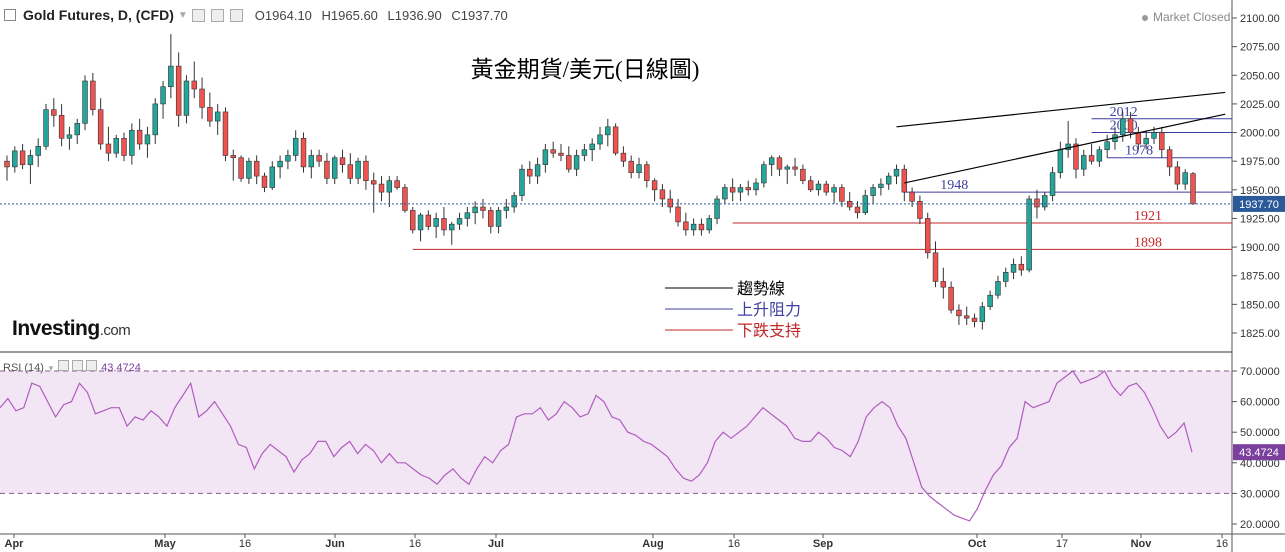 The height and width of the screenshot is (552, 1285). What do you see at coordinates (1062, 544) in the screenshot?
I see `time-tick-label: 17` at bounding box center [1062, 544].